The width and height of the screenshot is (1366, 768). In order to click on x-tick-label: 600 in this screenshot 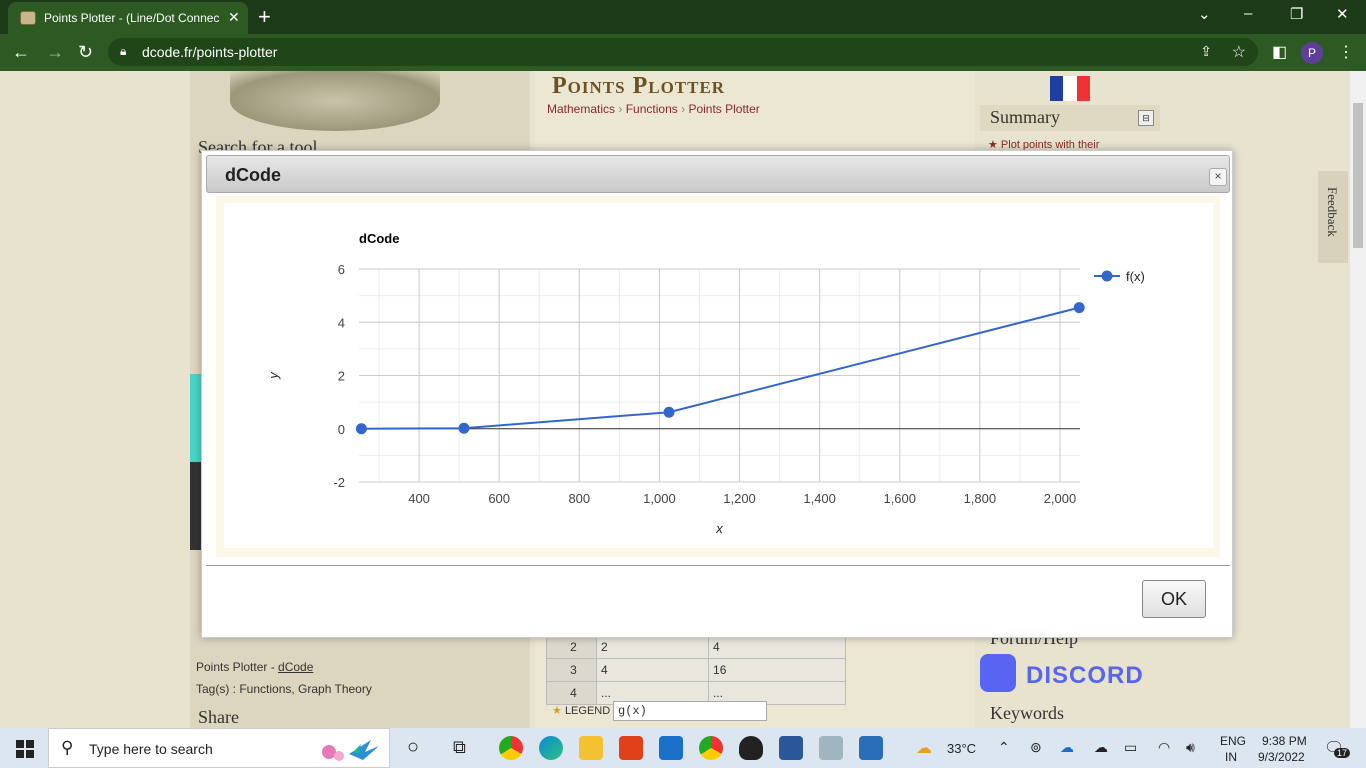, I will do `click(499, 498)`.